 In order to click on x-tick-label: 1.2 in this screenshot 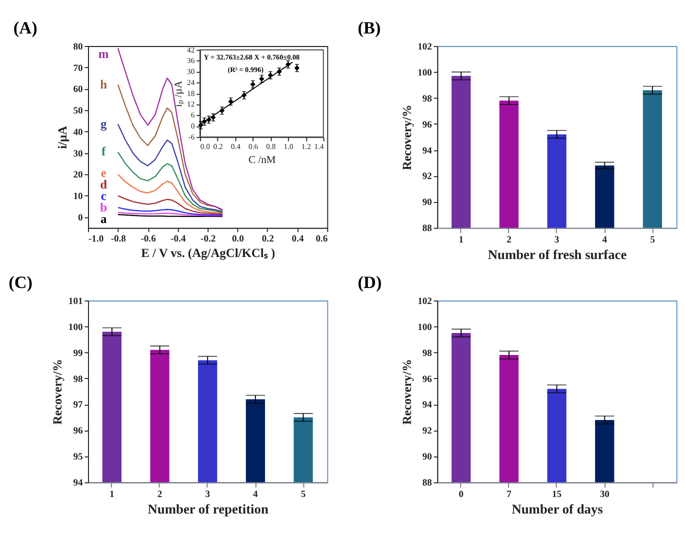, I will do `click(306, 146)`.